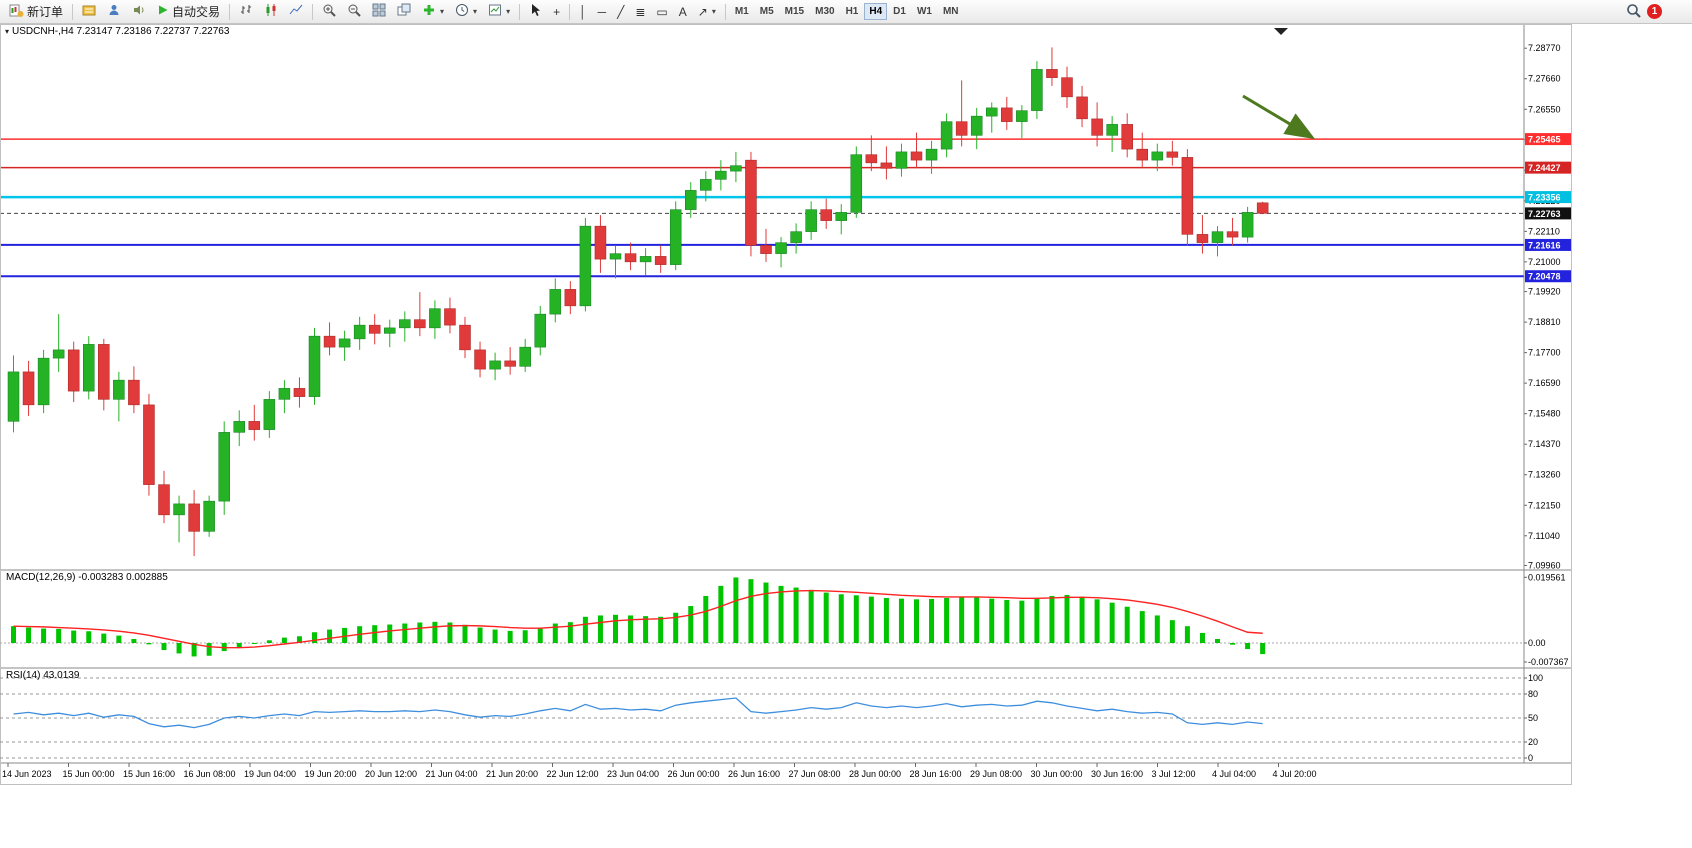 Image resolution: width=1692 pixels, height=848 pixels. What do you see at coordinates (7, 31) in the screenshot?
I see `chart-collapse-icon: ▾` at bounding box center [7, 31].